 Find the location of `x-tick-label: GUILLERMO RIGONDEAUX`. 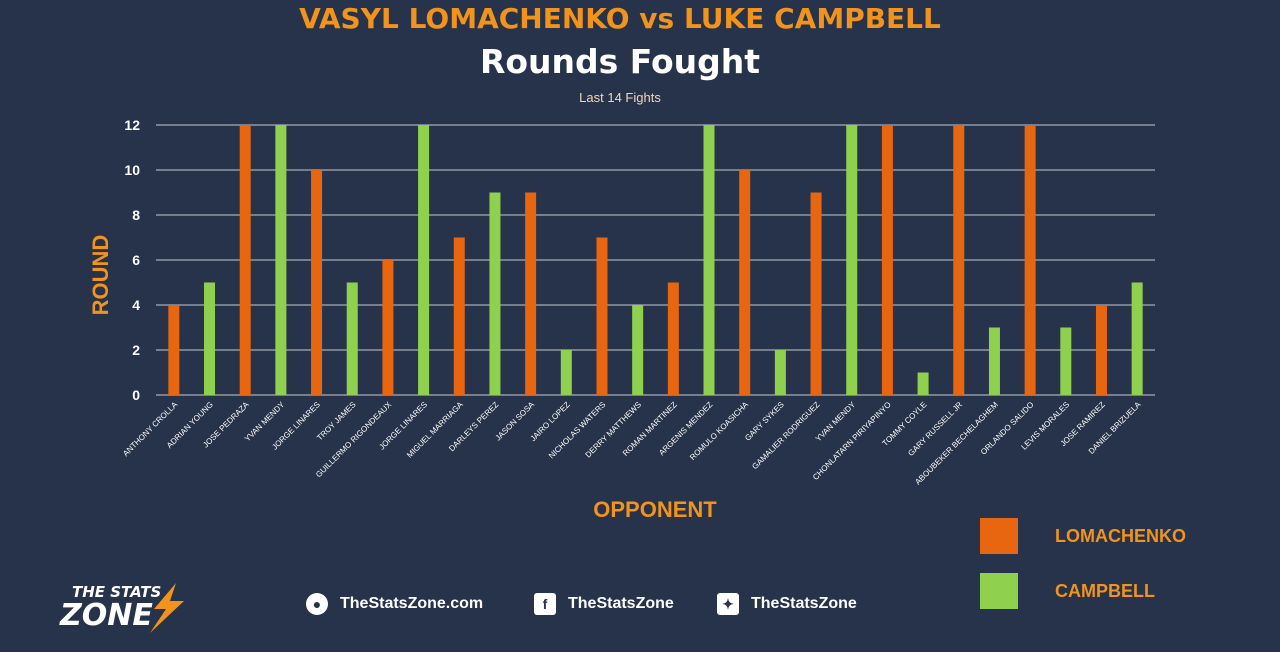

x-tick-label: GUILLERMO RIGONDEAUX is located at coordinates (354, 440).